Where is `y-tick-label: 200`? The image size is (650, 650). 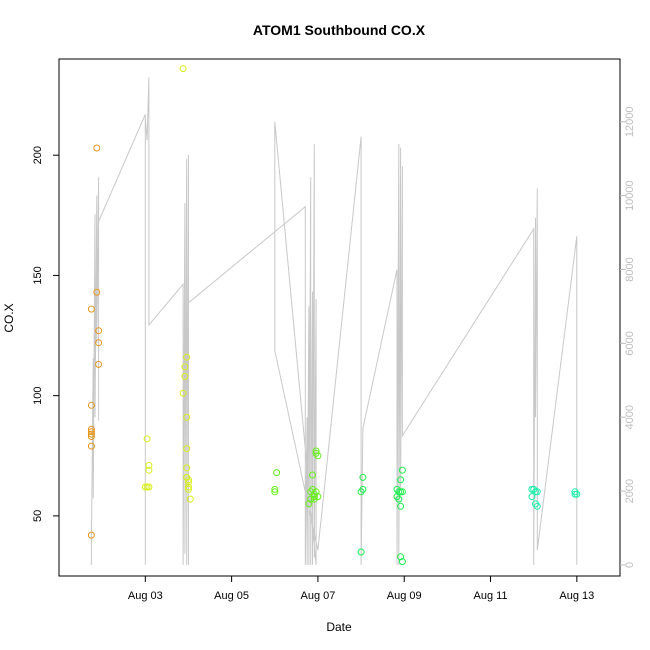 y-tick-label: 200 is located at coordinates (38, 155).